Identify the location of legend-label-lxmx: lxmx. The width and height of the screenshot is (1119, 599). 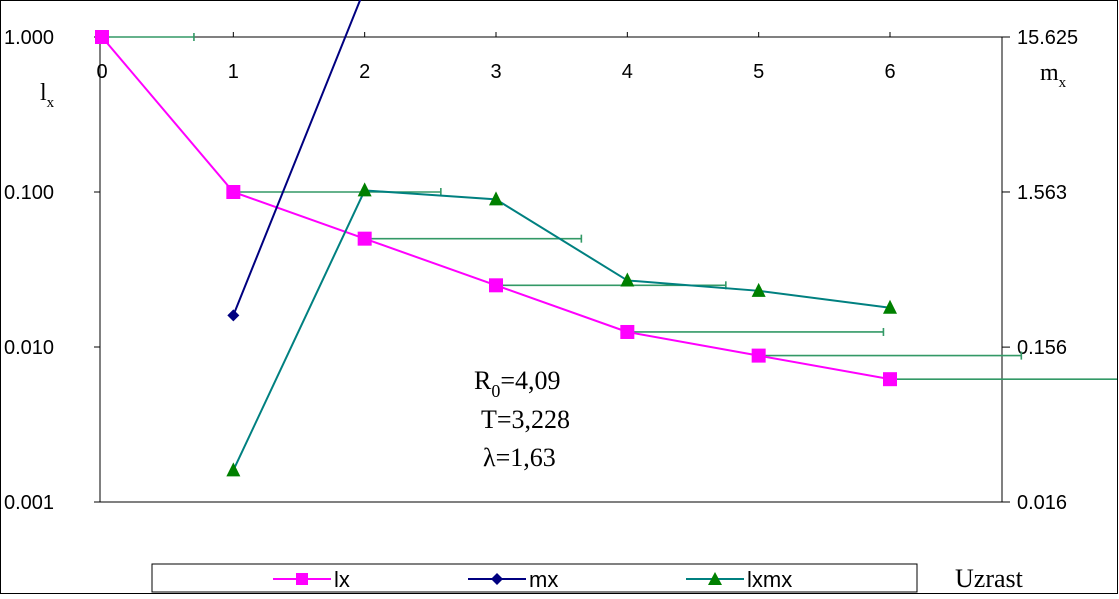
(769, 579).